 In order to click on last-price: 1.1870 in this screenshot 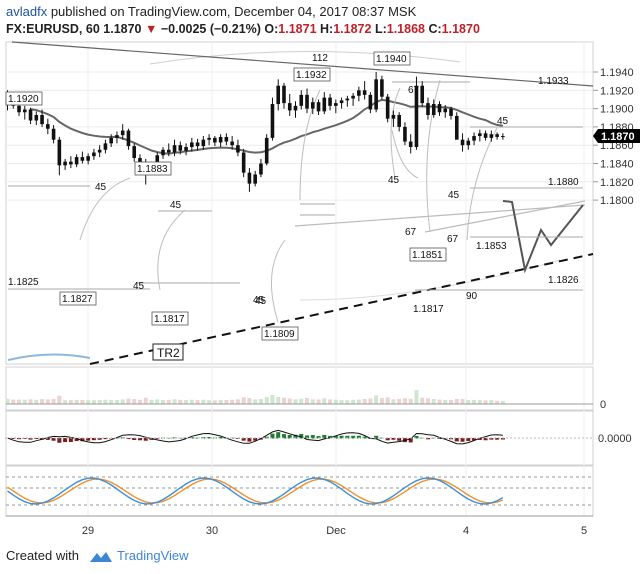, I will do `click(122, 29)`.